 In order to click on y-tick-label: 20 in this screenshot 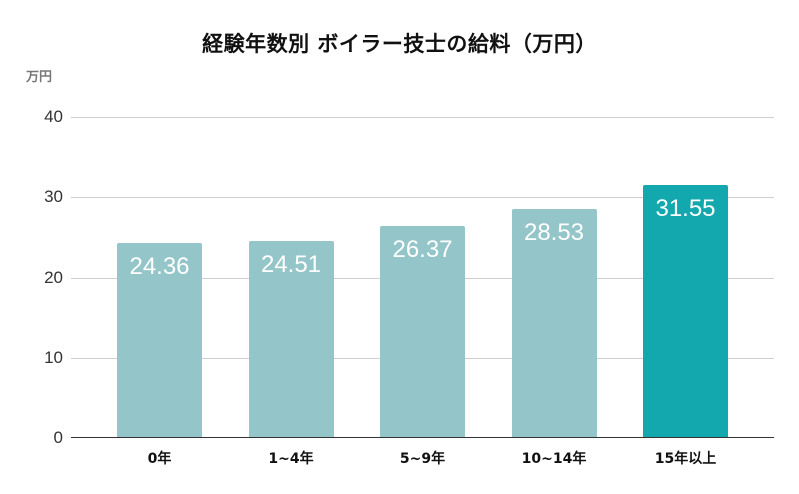, I will do `click(53, 277)`.